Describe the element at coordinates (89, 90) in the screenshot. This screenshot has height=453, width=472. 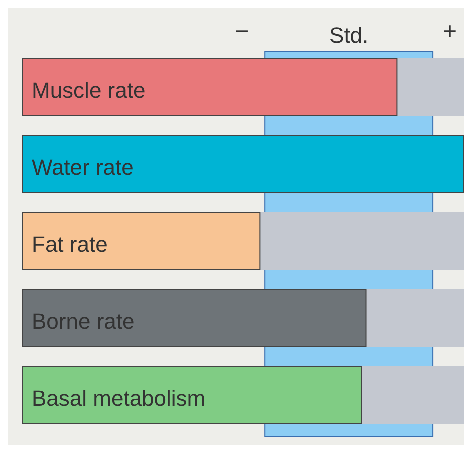
I see `y-tick-label: Muscle rate` at that location.